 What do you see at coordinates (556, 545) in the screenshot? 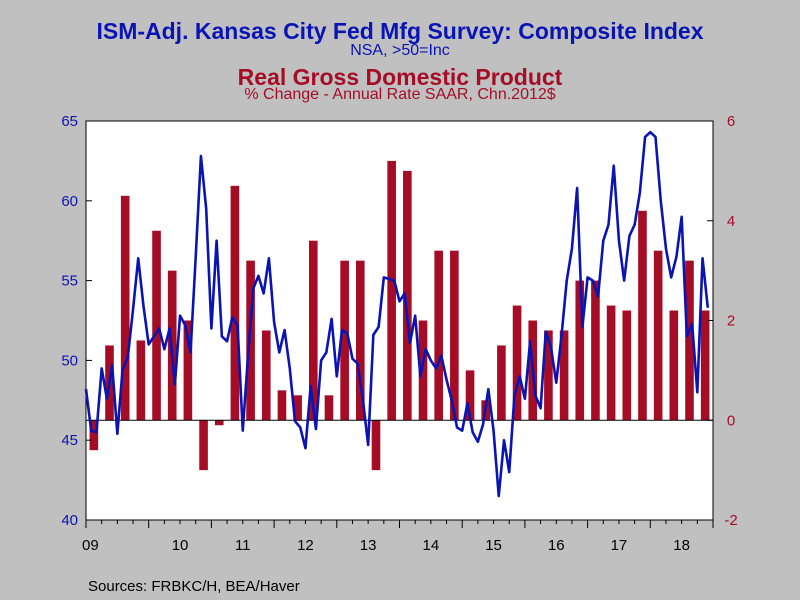
I see `x-axis-tick-label: 16` at bounding box center [556, 545].